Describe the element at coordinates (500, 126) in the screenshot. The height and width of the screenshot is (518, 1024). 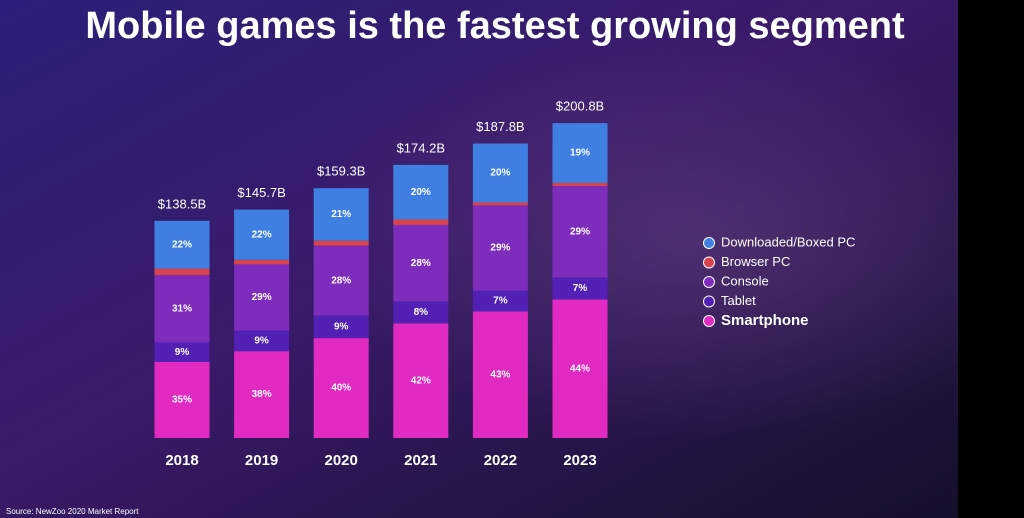
I see `total-label: $187.8B` at that location.